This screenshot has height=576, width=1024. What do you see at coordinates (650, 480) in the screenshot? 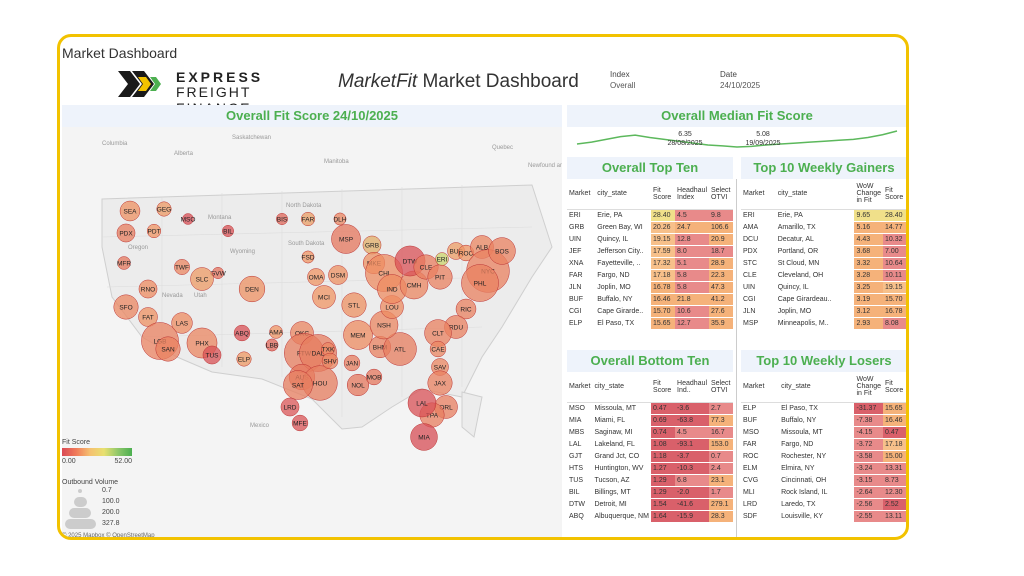
I see `table-row: TUS Tucson, AZ 1.29 6.8 23.1` at bounding box center [650, 480].